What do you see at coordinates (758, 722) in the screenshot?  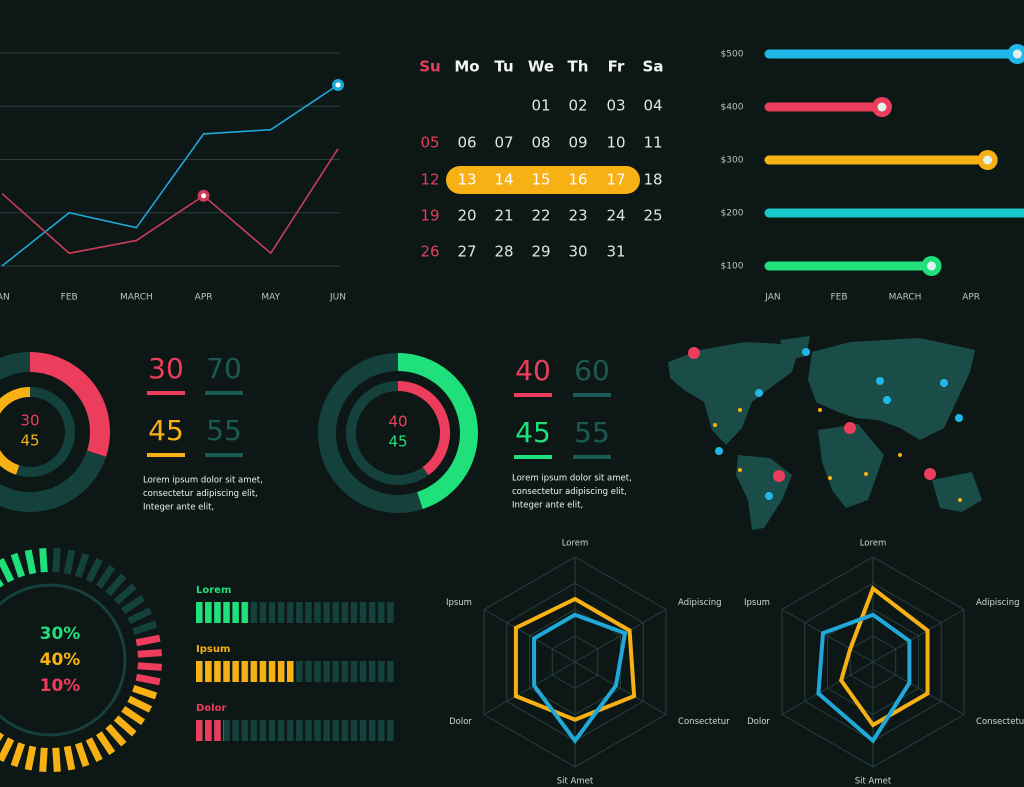 I see `radar-axis-label: Dolor` at bounding box center [758, 722].